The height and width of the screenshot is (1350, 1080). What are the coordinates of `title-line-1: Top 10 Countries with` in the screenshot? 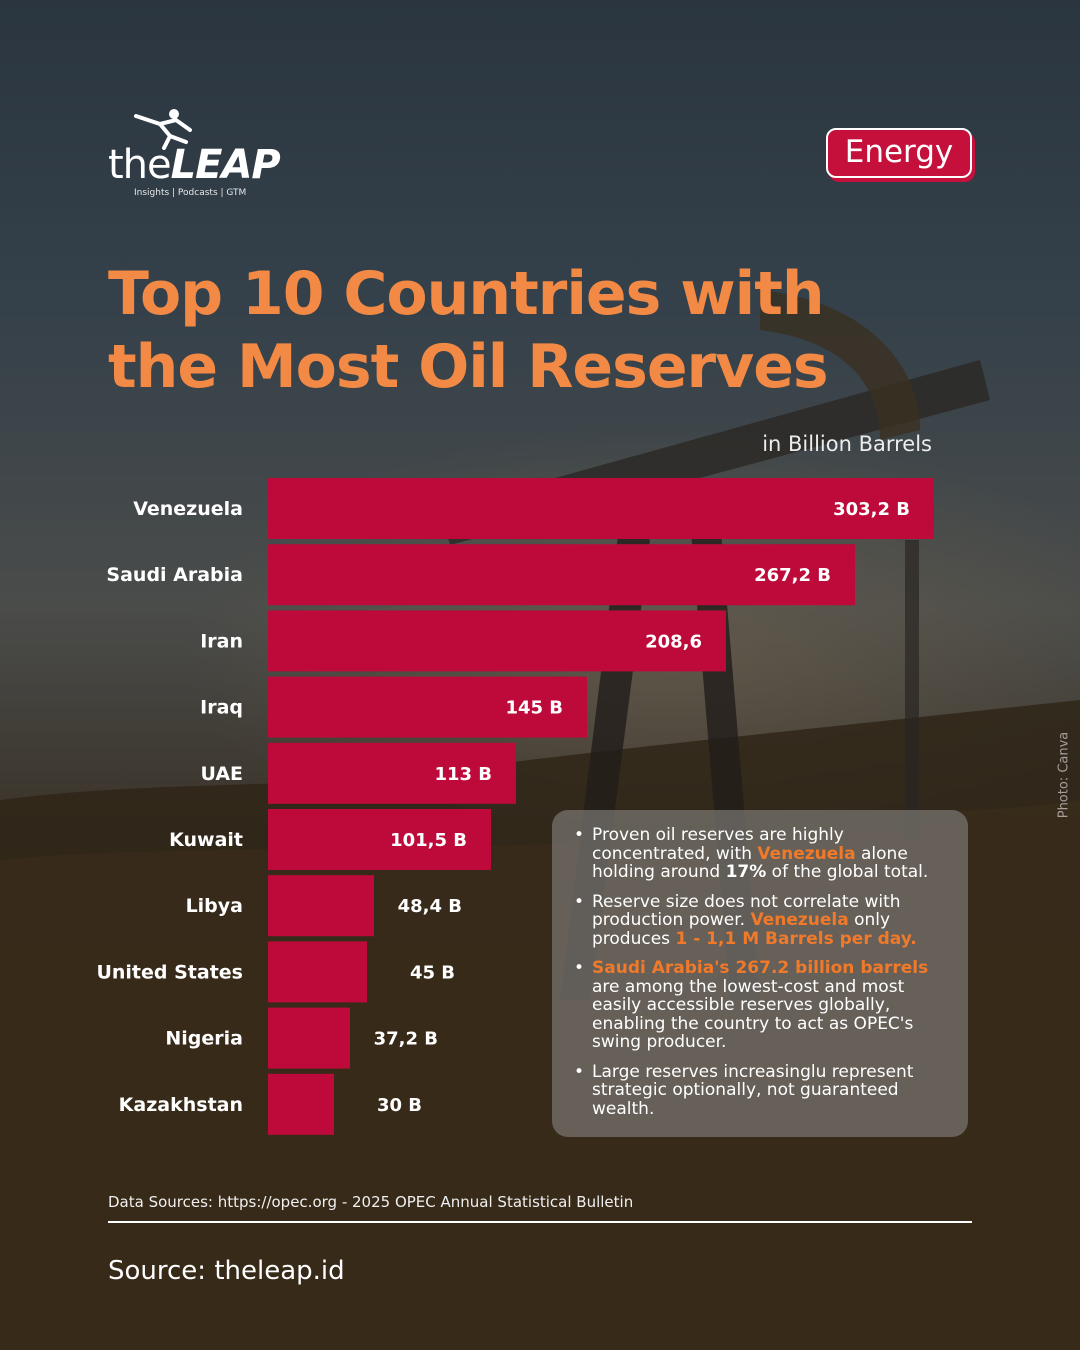 It's located at (466, 294).